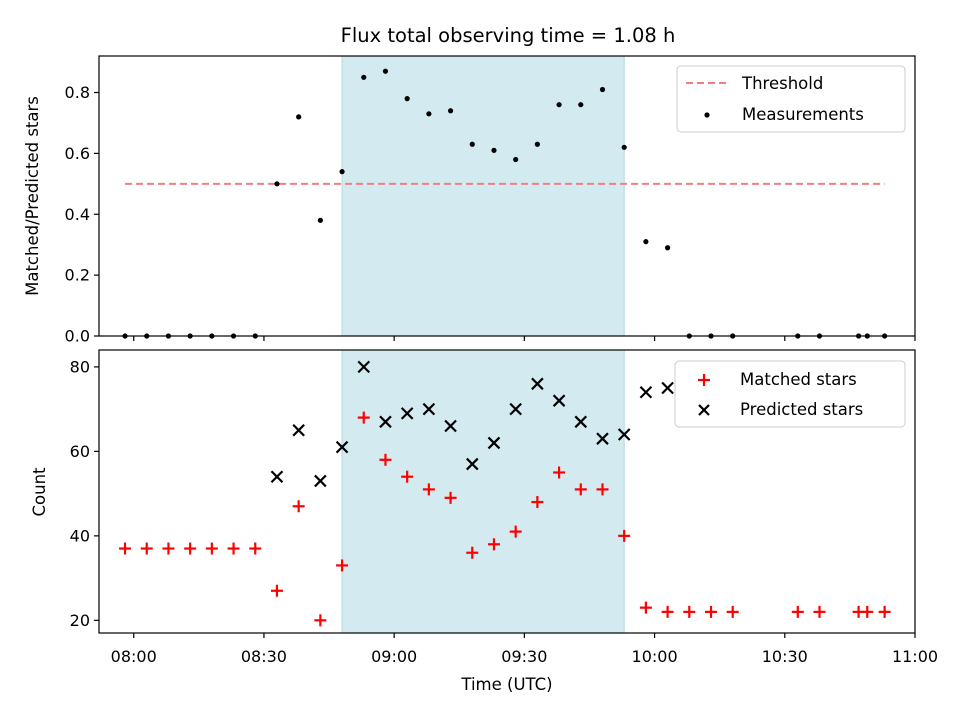 This screenshot has width=960, height=720. I want to click on legend-matched-label: Matched stars, so click(798, 379).